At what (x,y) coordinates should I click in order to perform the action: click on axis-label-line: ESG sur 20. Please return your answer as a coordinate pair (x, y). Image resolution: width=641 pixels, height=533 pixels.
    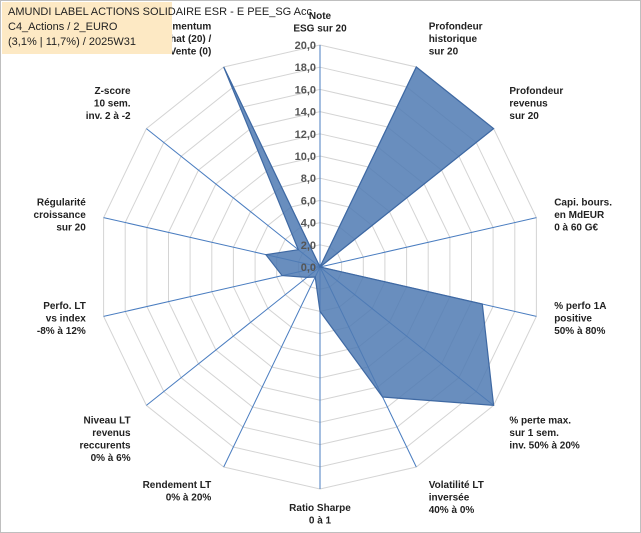
    Looking at the image, I should click on (320, 29).